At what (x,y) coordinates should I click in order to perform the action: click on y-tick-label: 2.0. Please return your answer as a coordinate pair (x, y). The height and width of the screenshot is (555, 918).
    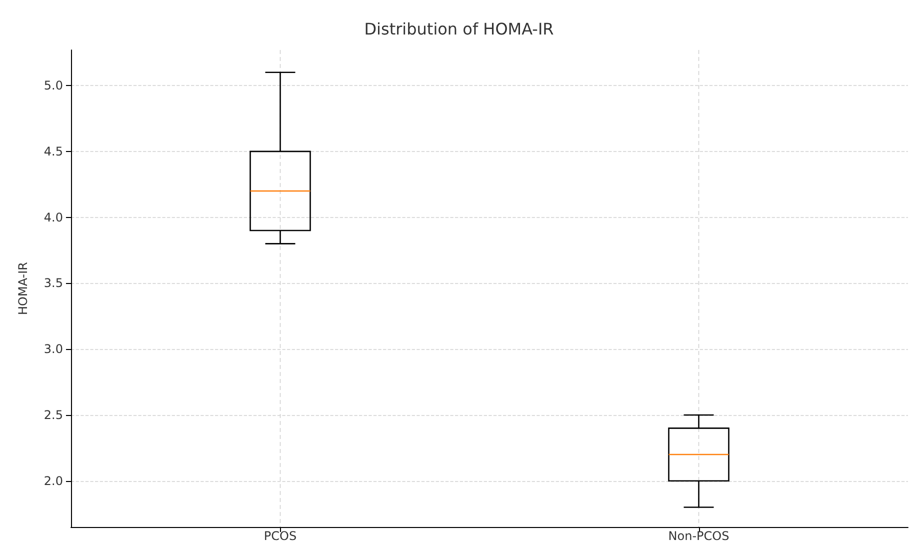
    Looking at the image, I should click on (53, 481).